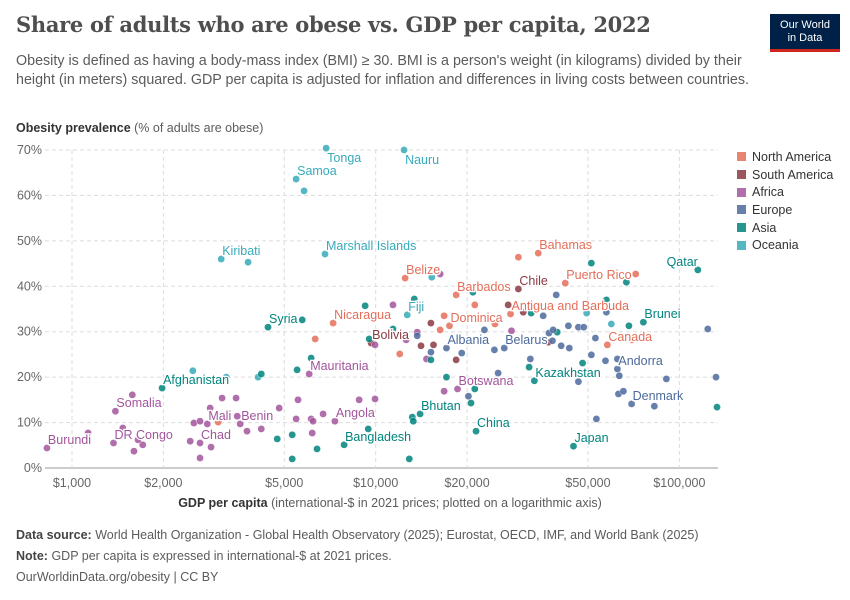 This screenshot has height=600, width=850. Describe the element at coordinates (423, 270) in the screenshot. I see `point-label: Belize` at that location.